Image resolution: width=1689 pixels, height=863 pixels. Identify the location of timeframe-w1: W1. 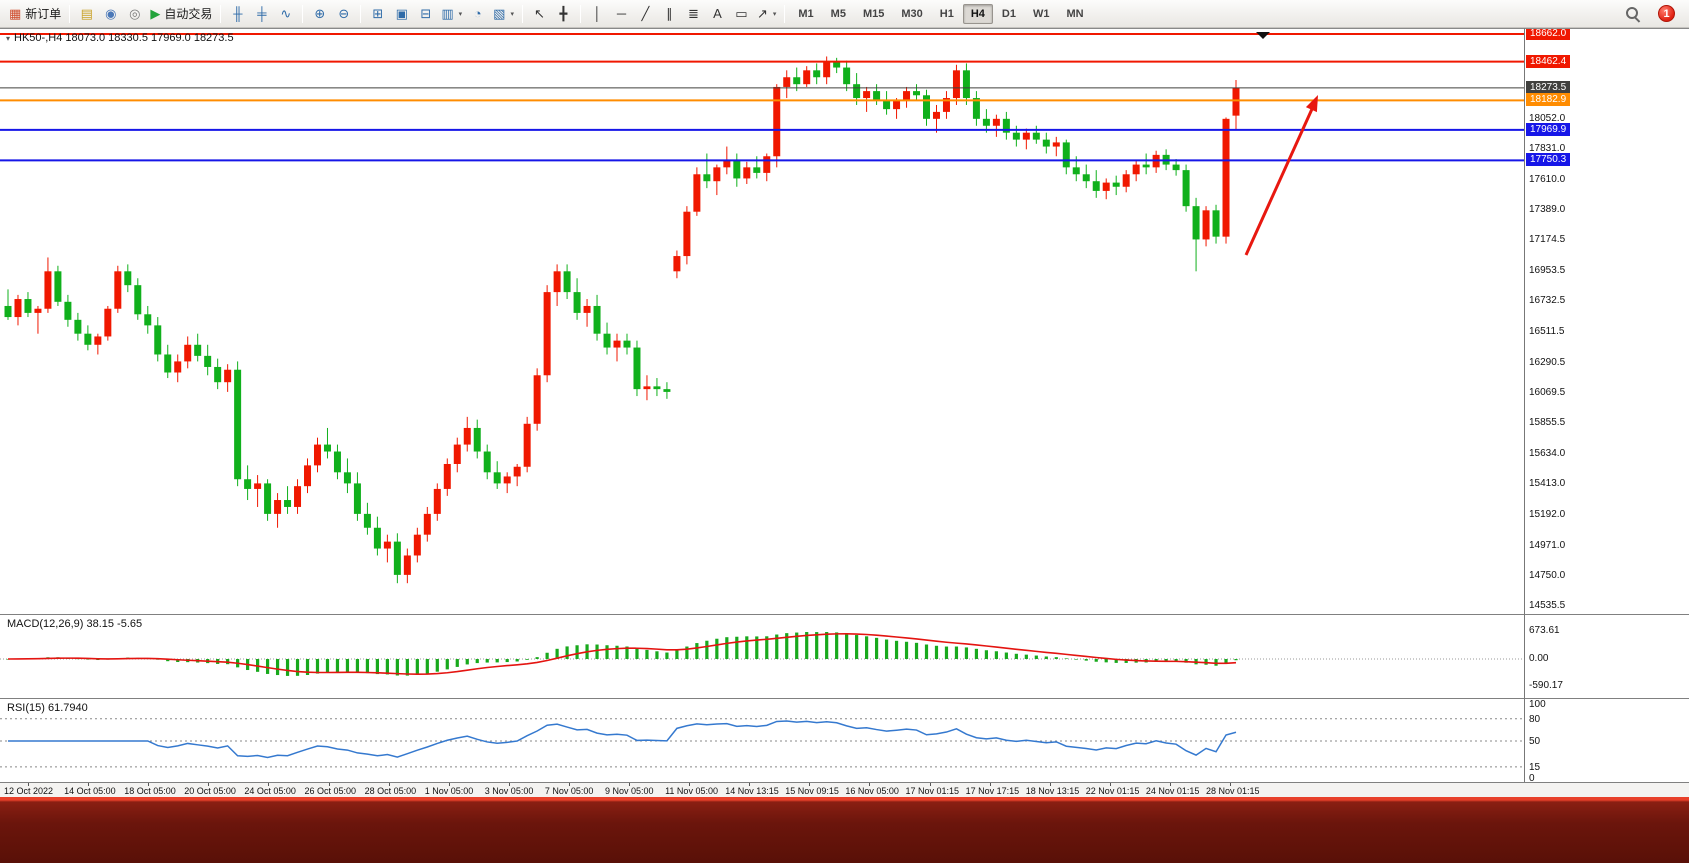
(1041, 13).